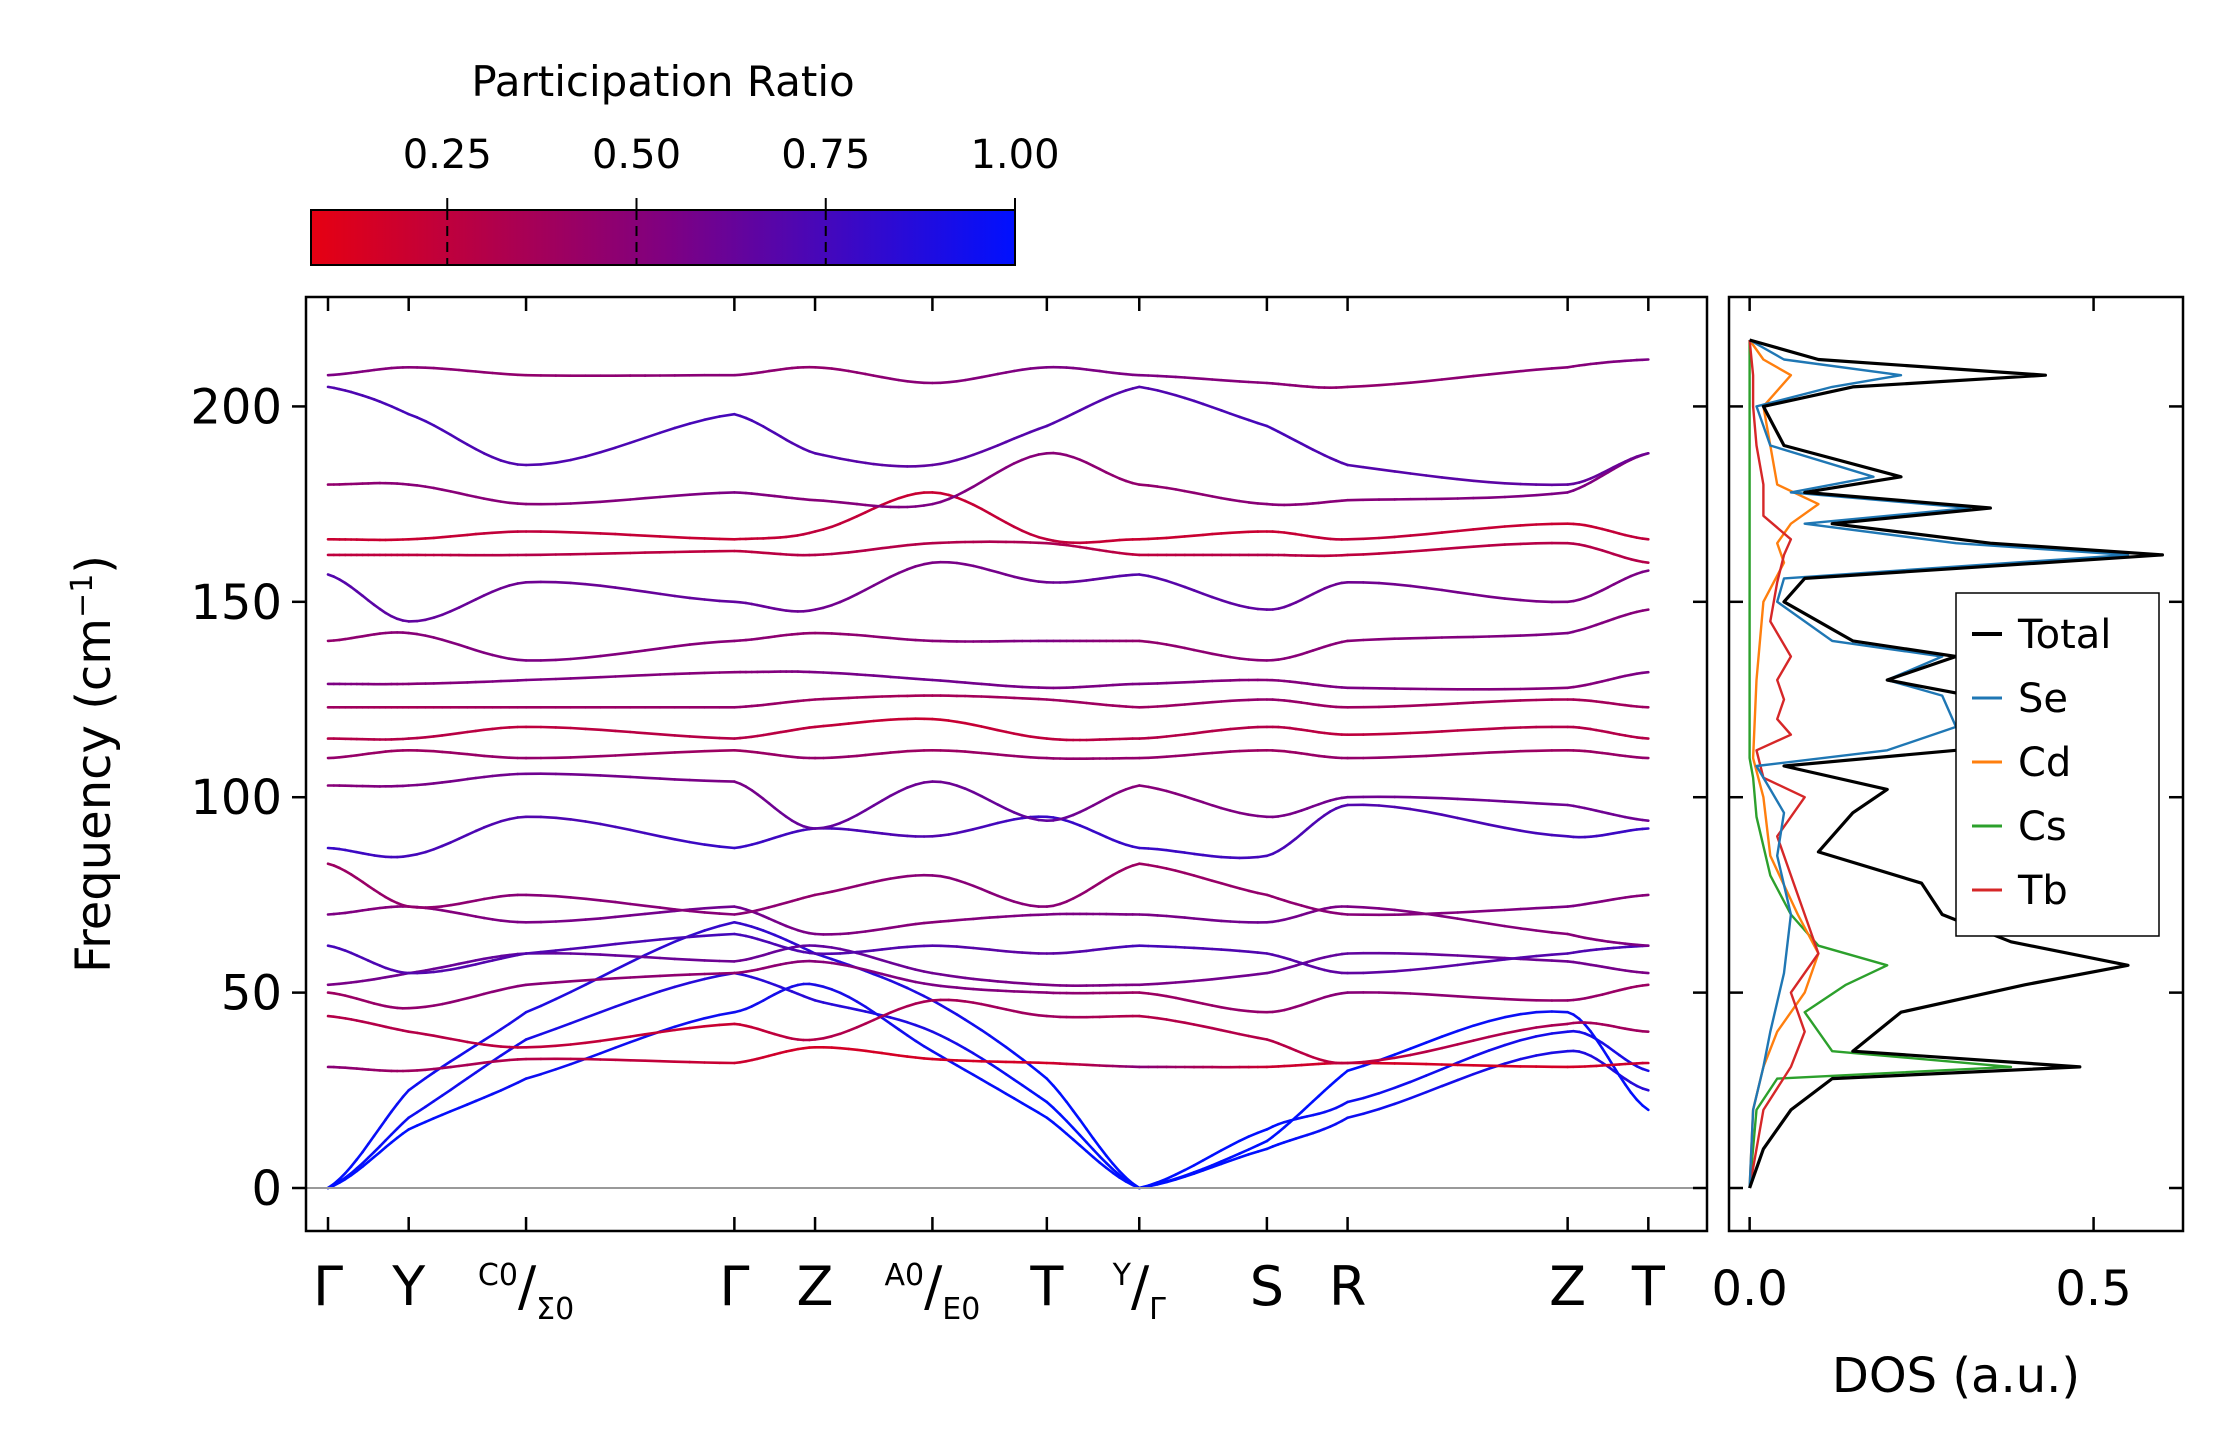 Image resolution: width=2222 pixels, height=1455 pixels. I want to click on legend-label-se: Se, so click(2043, 699).